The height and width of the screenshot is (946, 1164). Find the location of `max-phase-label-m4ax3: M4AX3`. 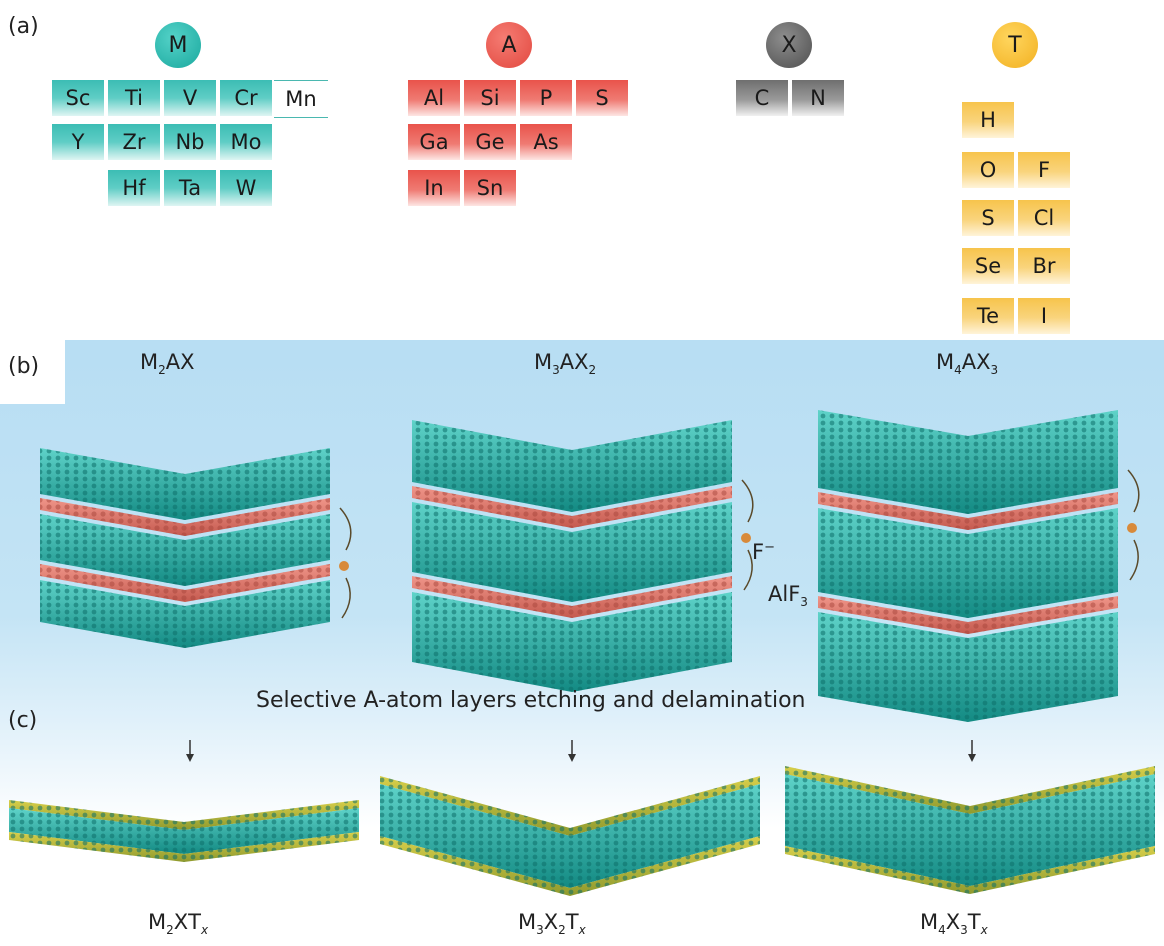

max-phase-label-m4ax3: M4AX3 is located at coordinates (967, 363).